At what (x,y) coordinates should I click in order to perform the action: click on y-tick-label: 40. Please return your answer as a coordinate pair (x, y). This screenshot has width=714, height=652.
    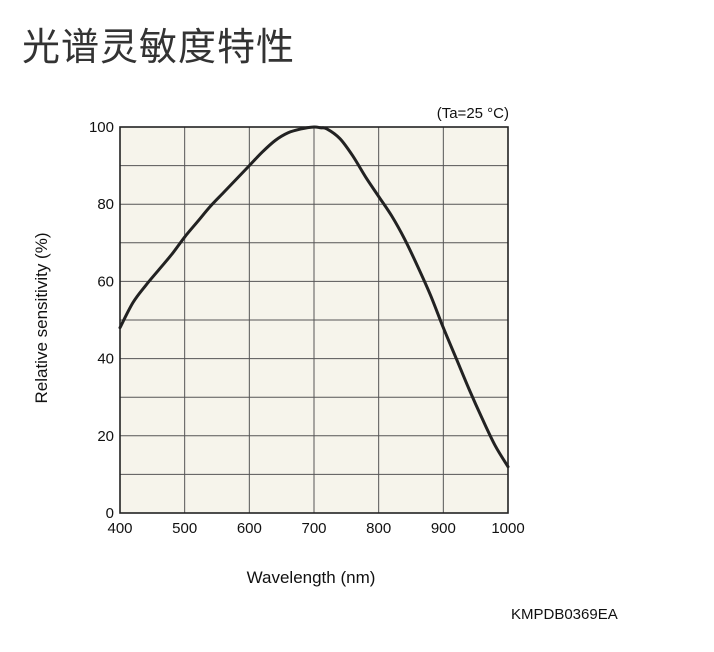
    Looking at the image, I should click on (105, 359).